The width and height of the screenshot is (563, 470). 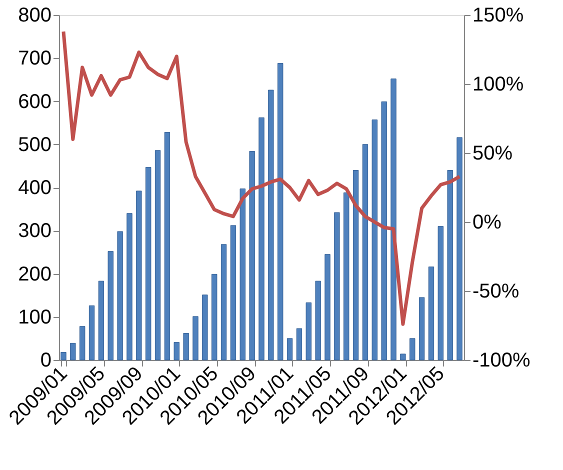 What do you see at coordinates (35, 317) in the screenshot?
I see `y-tick-label: 100` at bounding box center [35, 317].